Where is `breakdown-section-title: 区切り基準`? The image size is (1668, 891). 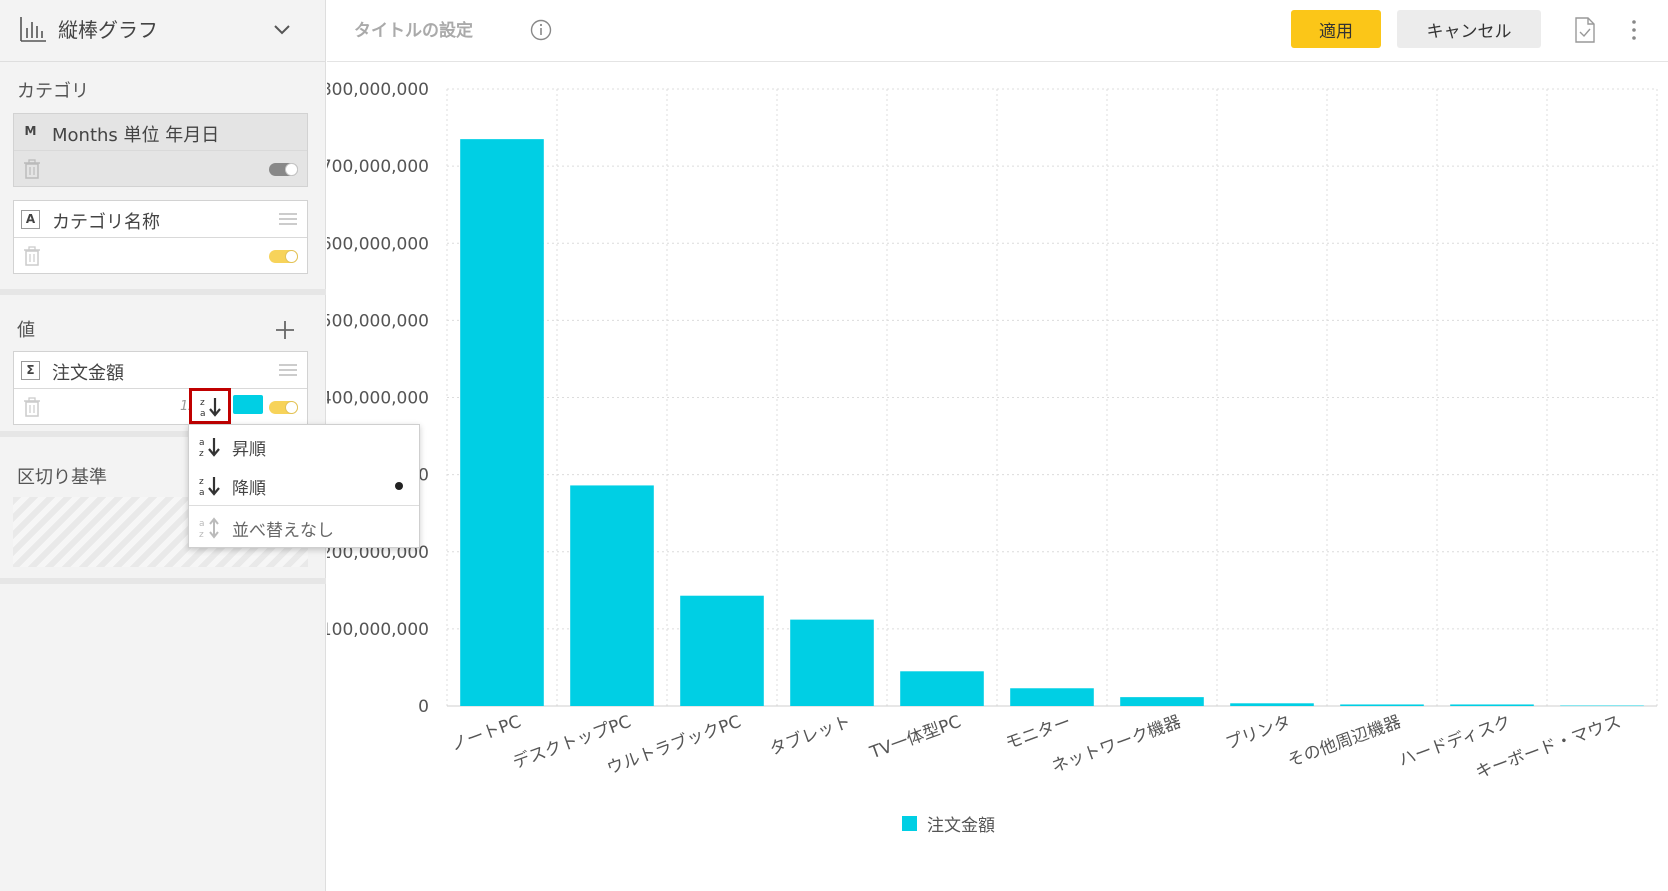 breakdown-section-title: 区切り基準 is located at coordinates (62, 477).